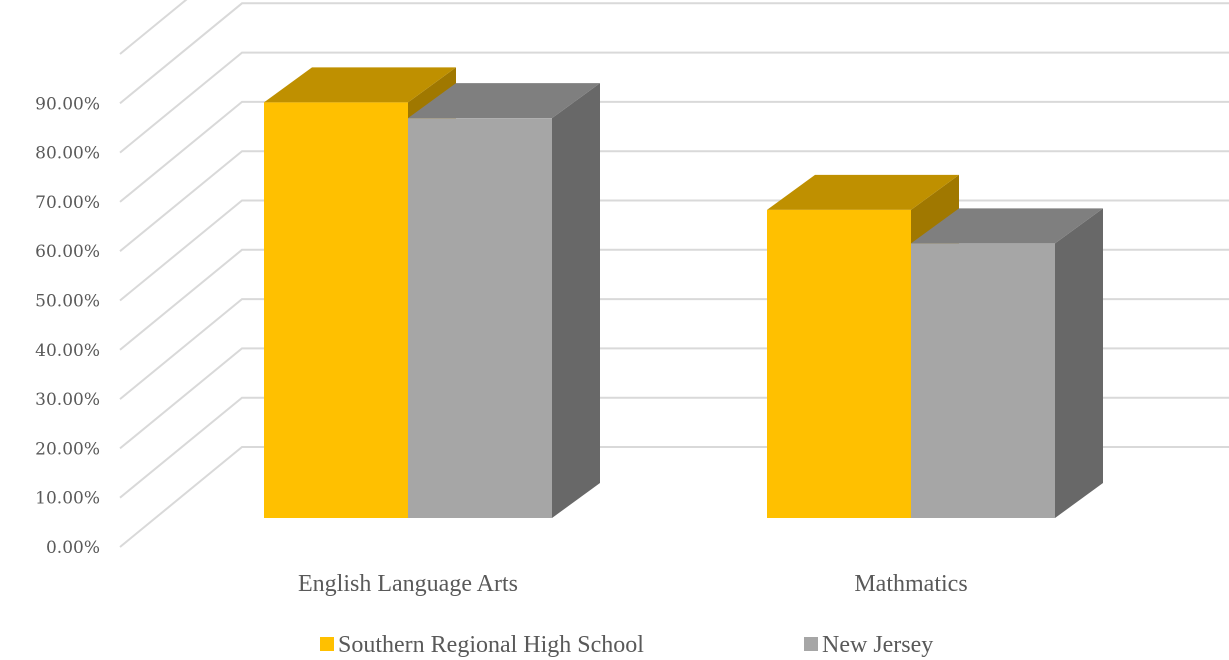 The image size is (1229, 660). What do you see at coordinates (67, 203) in the screenshot?
I see `y-tick-label: 70.00%` at bounding box center [67, 203].